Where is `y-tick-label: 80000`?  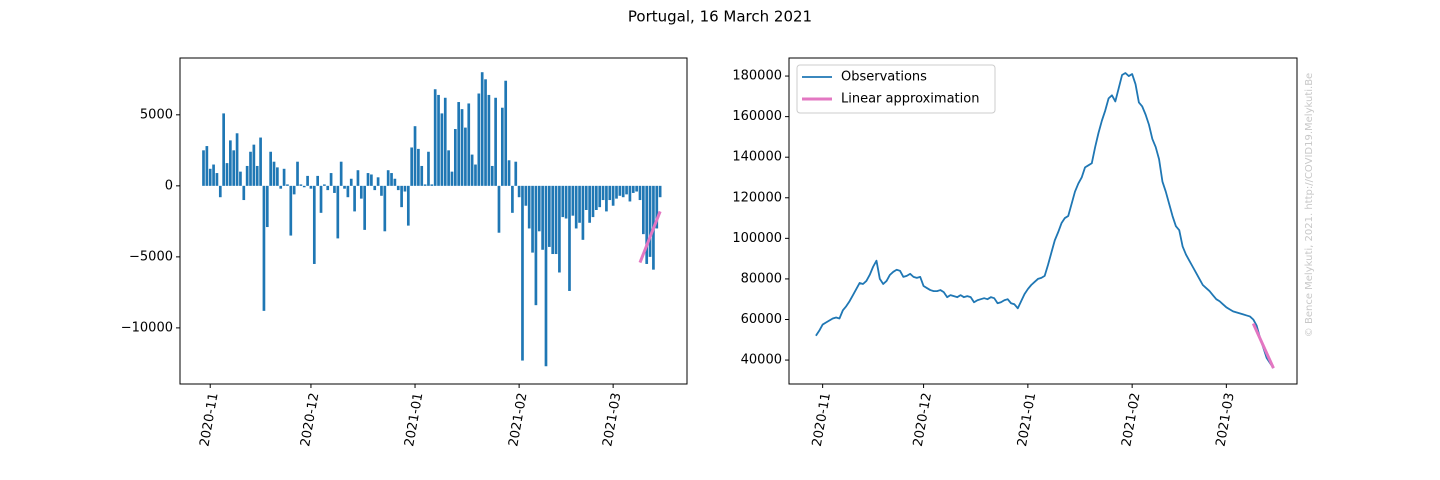
y-tick-label: 80000 is located at coordinates (761, 278).